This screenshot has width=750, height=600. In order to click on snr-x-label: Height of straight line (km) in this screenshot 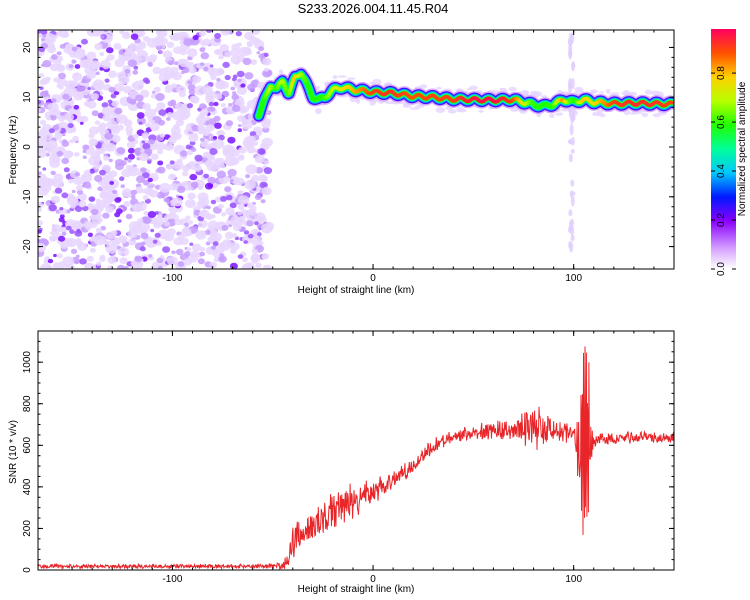, I will do `click(356, 589)`.